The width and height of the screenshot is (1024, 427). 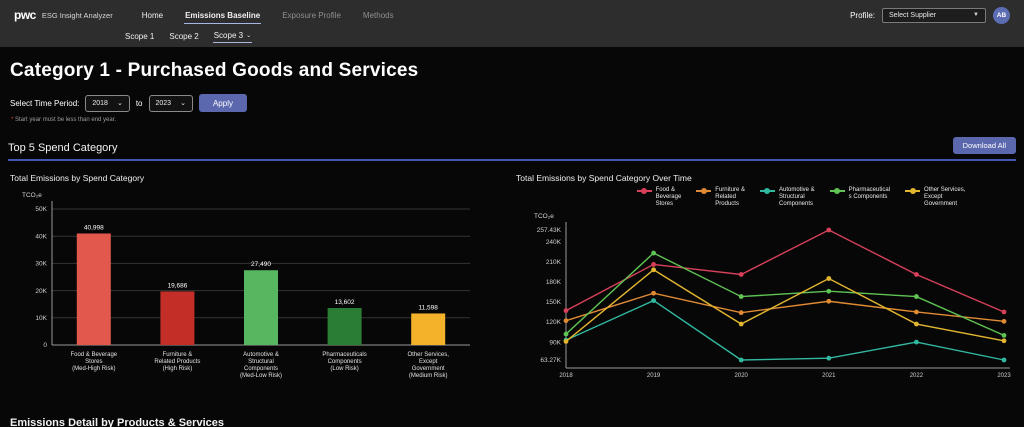 I want to click on bar-x-label: Other Services,, so click(x=429, y=355).